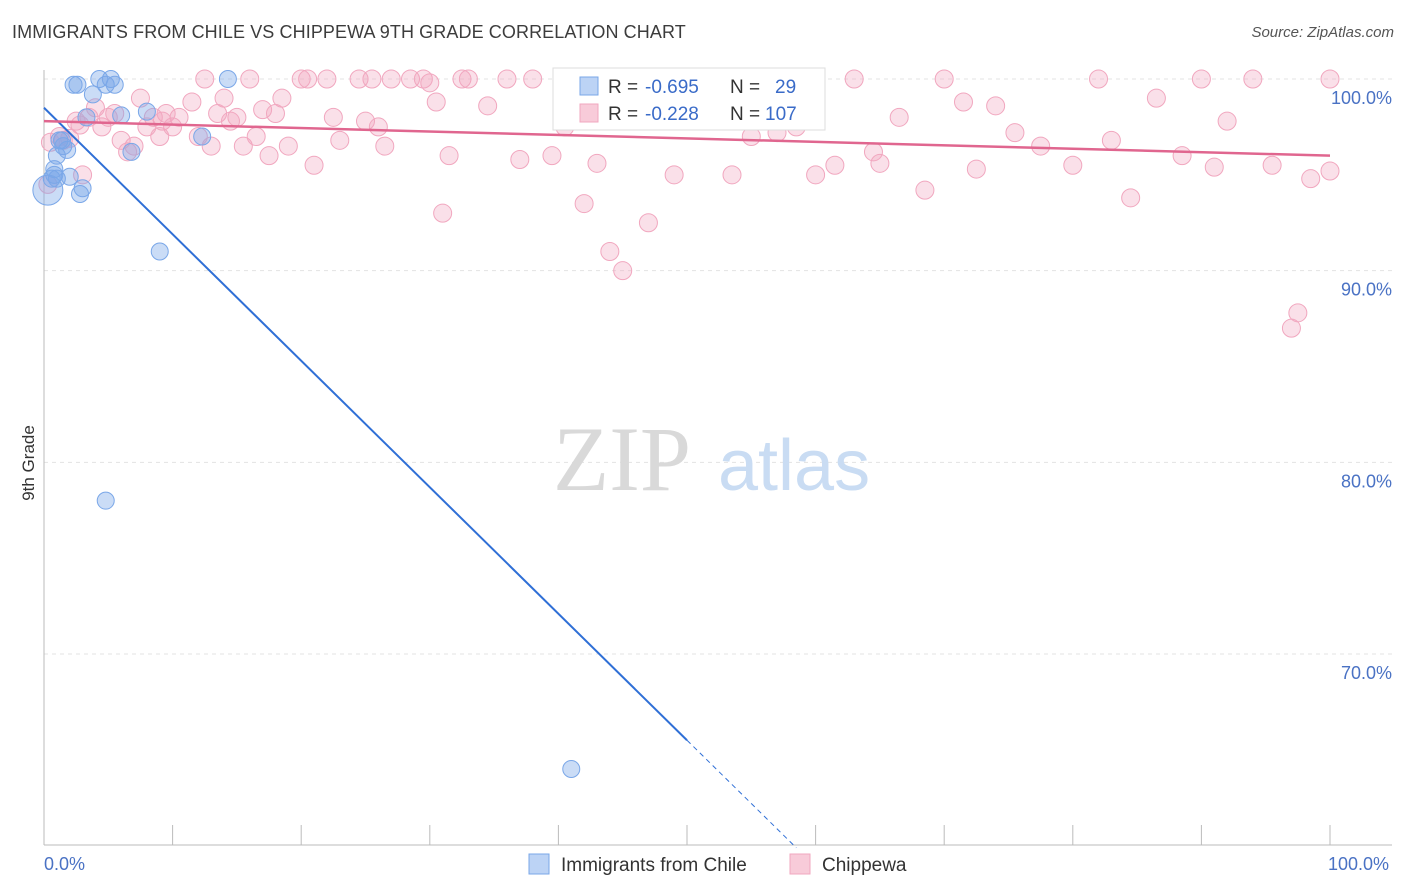 The width and height of the screenshot is (1406, 892). Describe the element at coordinates (687, 138) in the screenshot. I see `trend-chippewa` at that location.